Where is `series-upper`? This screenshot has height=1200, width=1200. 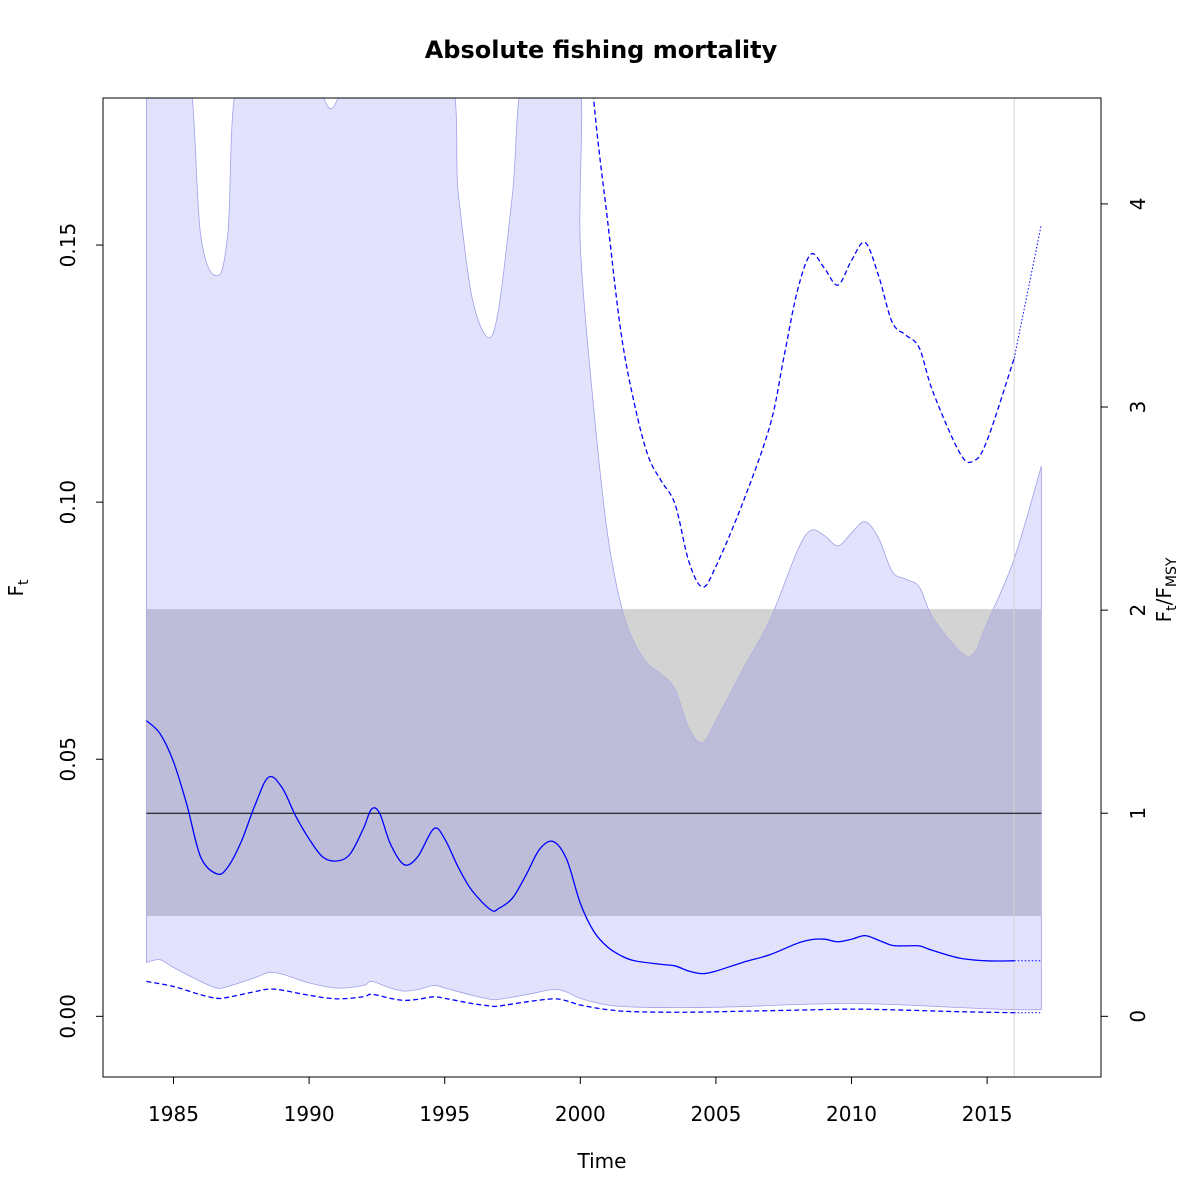 series-upper is located at coordinates (803, 343).